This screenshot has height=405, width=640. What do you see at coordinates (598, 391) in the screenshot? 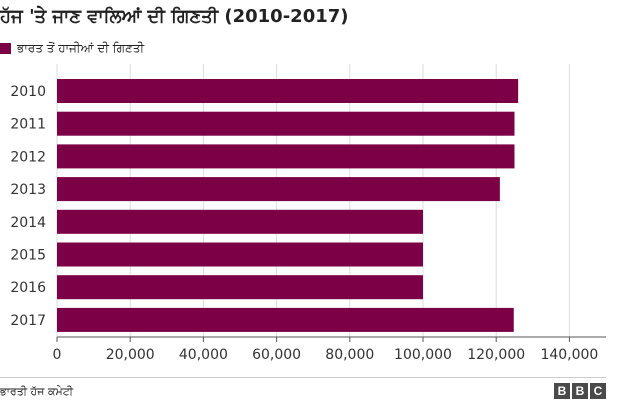
I see `bbc-logo-letter: C` at bounding box center [598, 391].